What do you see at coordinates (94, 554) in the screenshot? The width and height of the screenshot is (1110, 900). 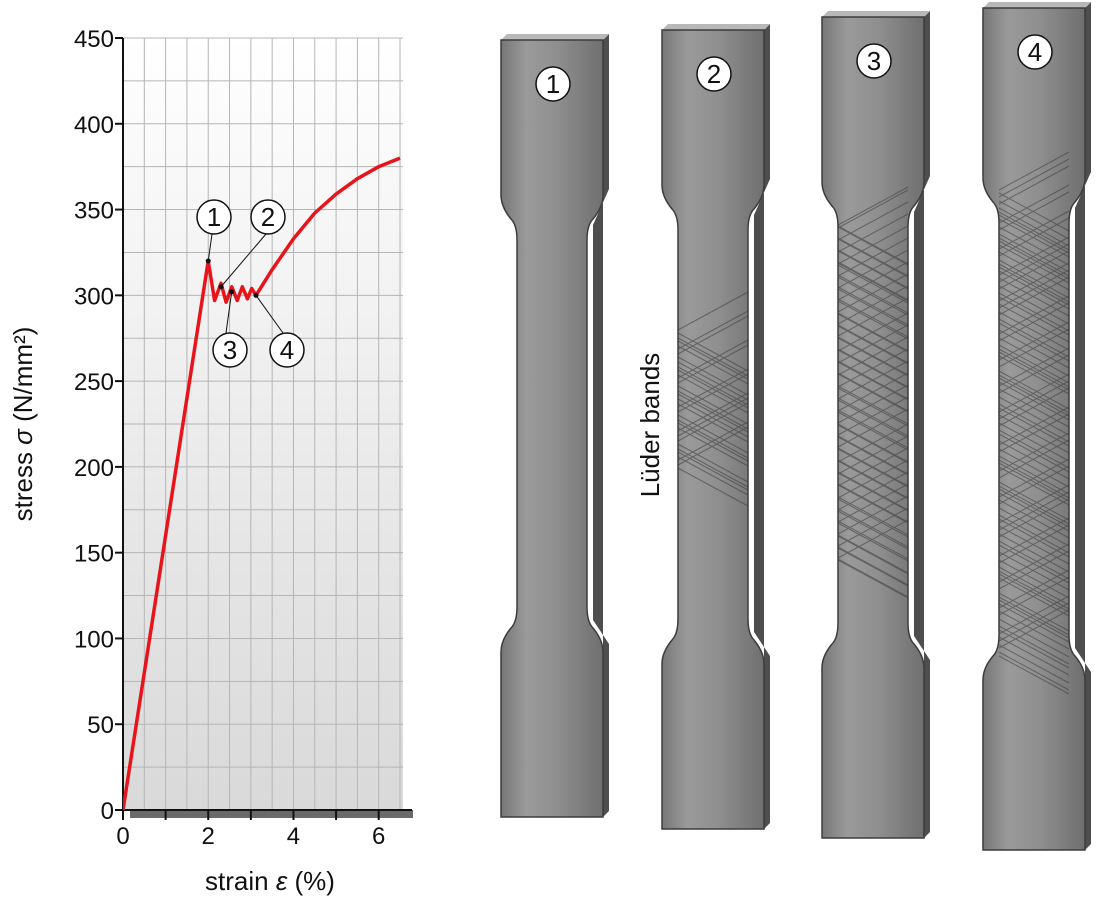 I see `y-tick-label: 150` at bounding box center [94, 554].